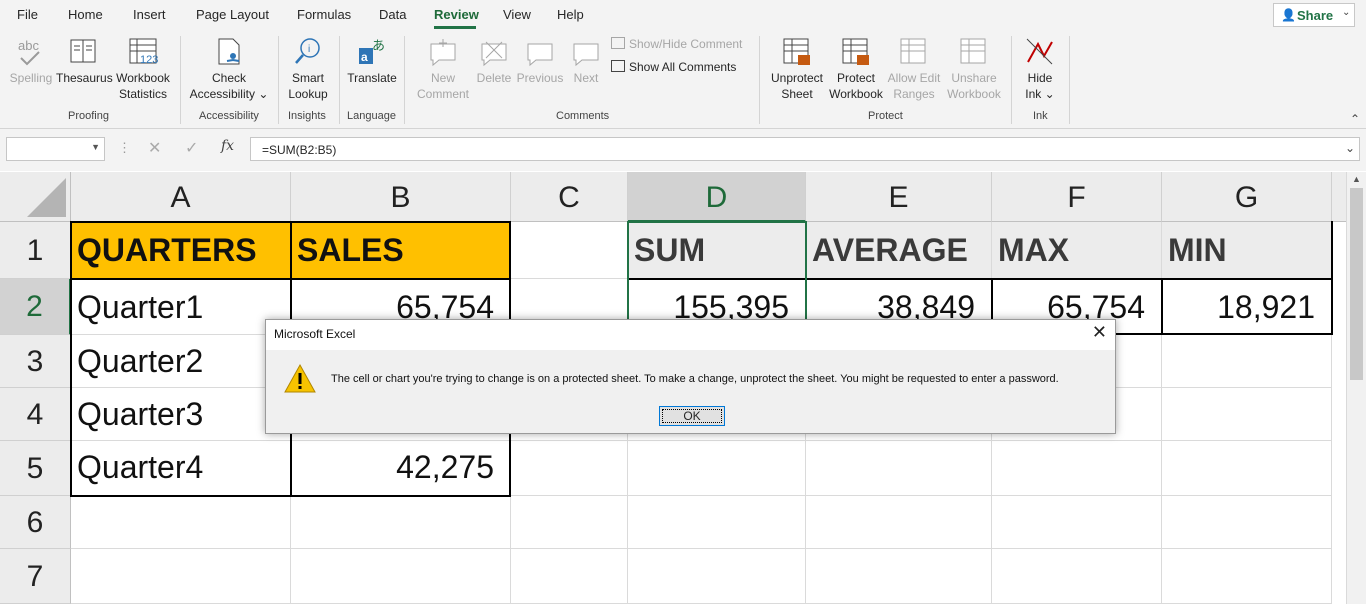 The image size is (1366, 604). What do you see at coordinates (717, 250) in the screenshot?
I see `cell-d1: SUM` at bounding box center [717, 250].